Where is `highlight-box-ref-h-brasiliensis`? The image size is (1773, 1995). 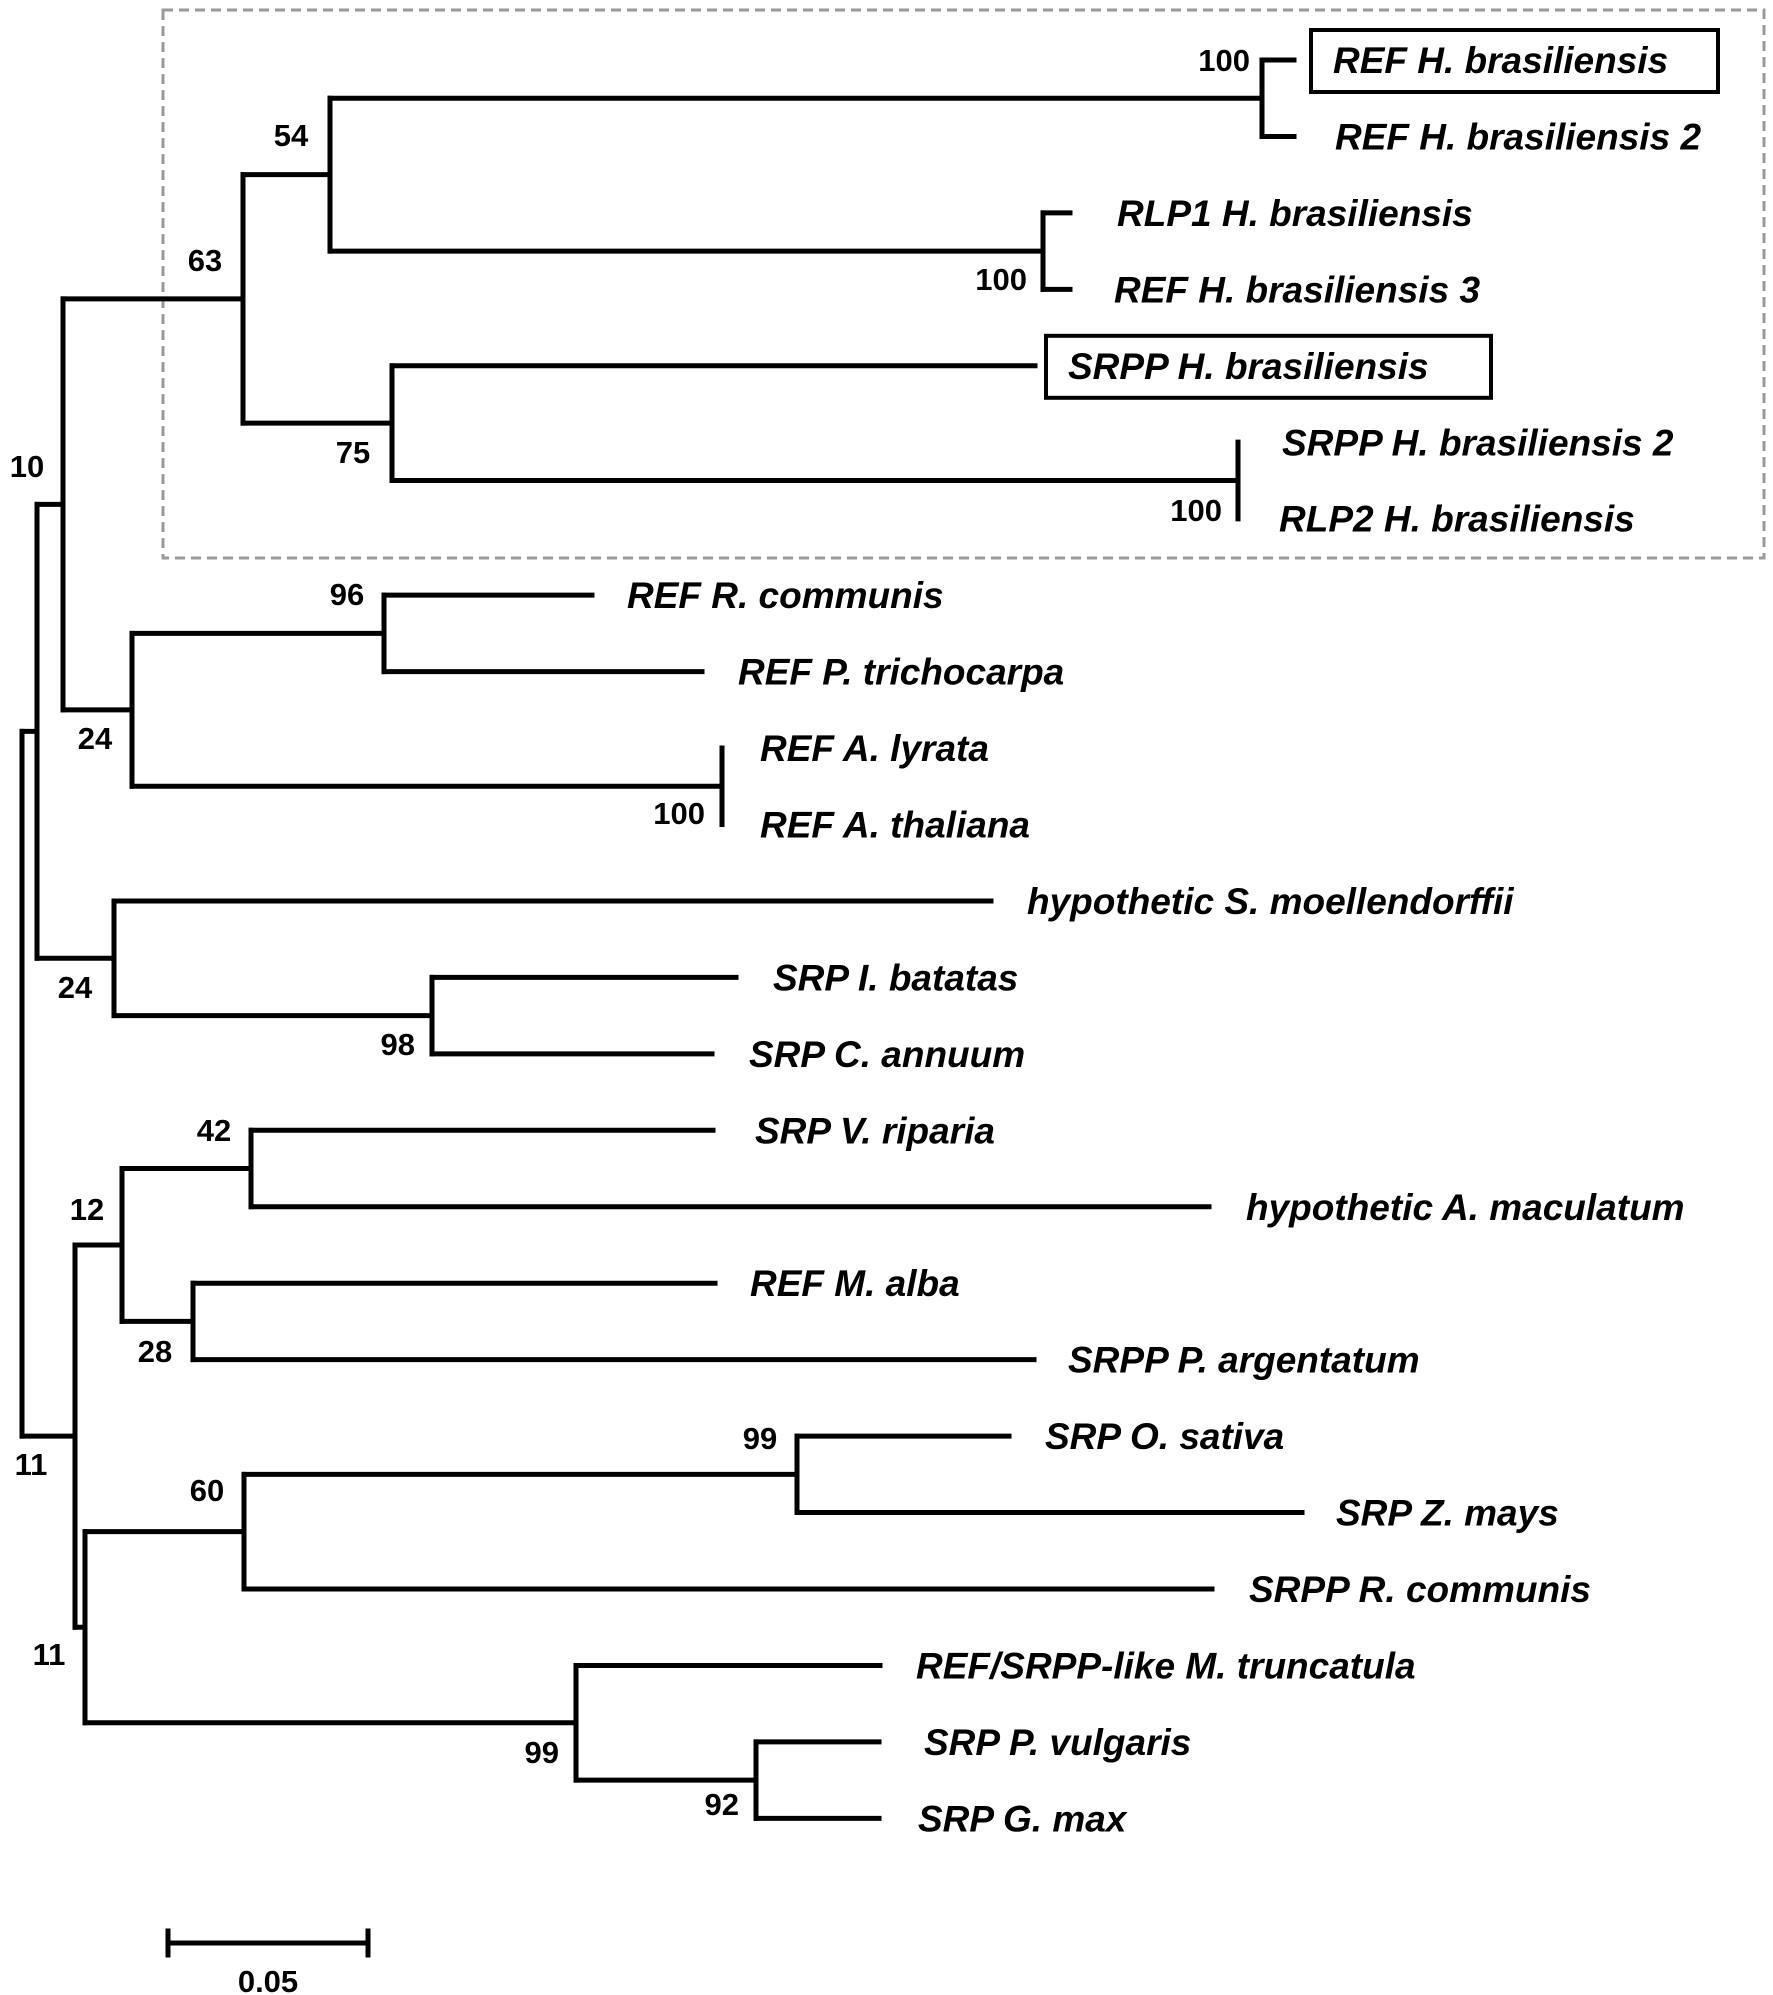
highlight-box-ref-h-brasiliensis is located at coordinates (1514, 61).